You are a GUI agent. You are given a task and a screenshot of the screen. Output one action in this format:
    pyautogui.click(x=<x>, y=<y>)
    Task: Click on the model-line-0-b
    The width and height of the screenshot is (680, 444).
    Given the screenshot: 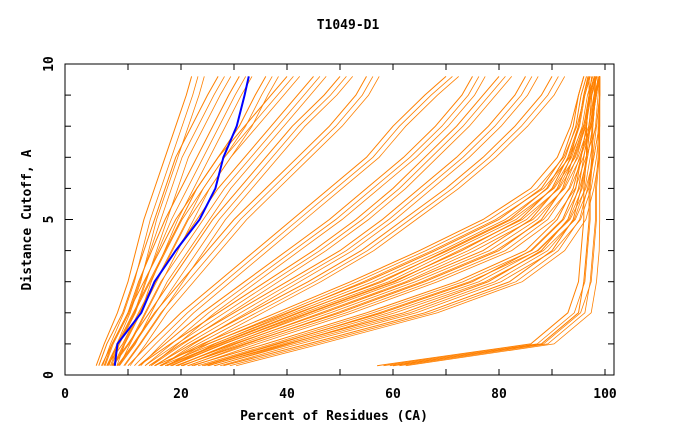 What is the action you would take?
    pyautogui.click(x=164, y=221)
    